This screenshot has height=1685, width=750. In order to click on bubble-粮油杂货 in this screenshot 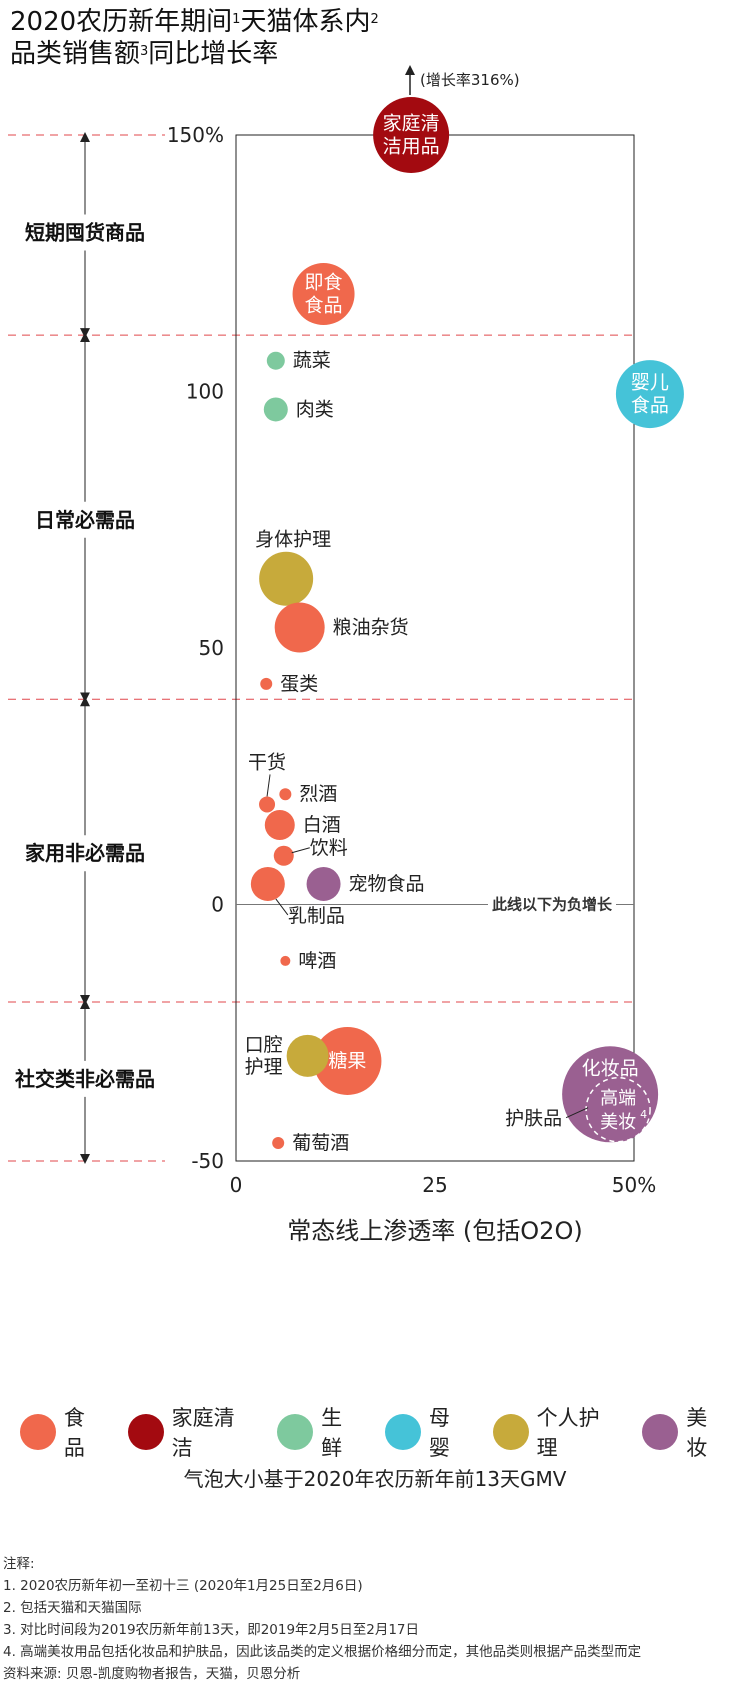, I will do `click(299, 627)`.